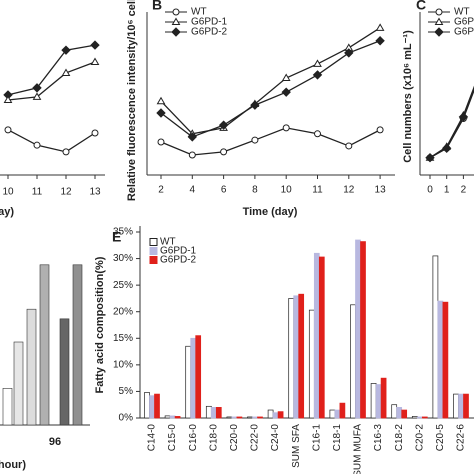 This screenshot has width=474, height=474. Describe the element at coordinates (193, 438) in the screenshot. I see `x-tick-label: C16-0` at that location.